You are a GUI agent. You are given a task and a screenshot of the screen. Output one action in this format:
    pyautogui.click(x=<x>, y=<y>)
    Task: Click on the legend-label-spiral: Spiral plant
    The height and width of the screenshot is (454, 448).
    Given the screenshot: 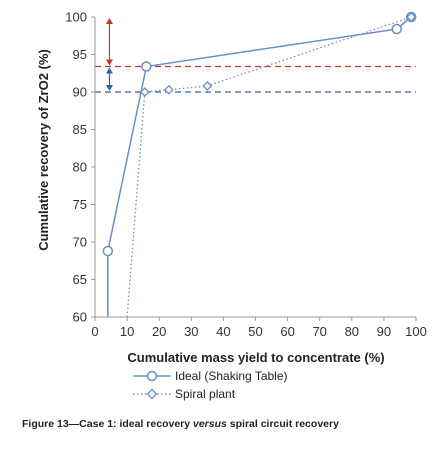 What is the action you would take?
    pyautogui.click(x=205, y=394)
    